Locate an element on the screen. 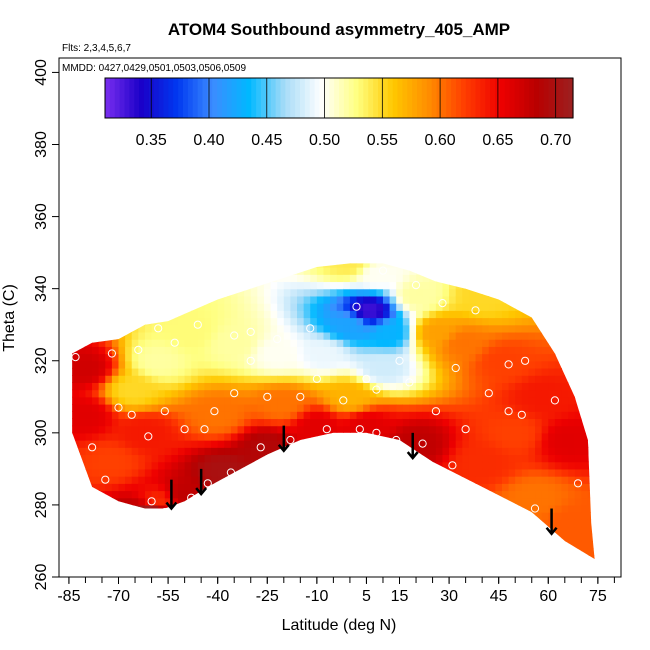 The image size is (650, 650). sample-point is located at coordinates (422, 443).